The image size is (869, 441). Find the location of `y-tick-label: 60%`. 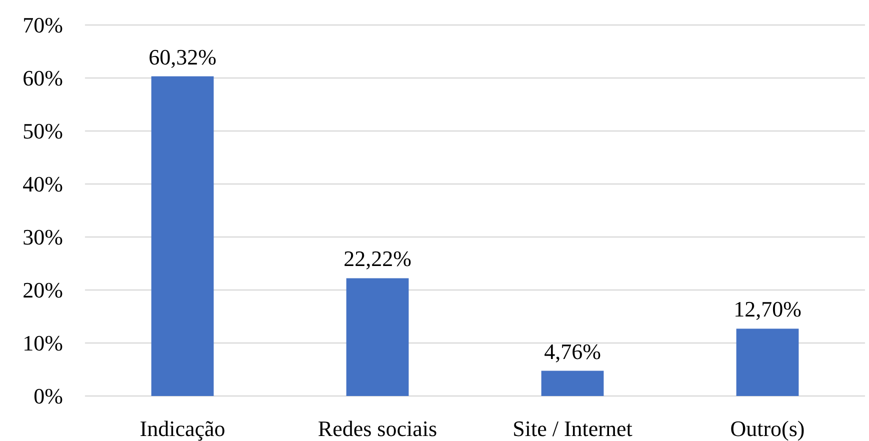

y-tick-label: 60% is located at coordinates (42, 78).